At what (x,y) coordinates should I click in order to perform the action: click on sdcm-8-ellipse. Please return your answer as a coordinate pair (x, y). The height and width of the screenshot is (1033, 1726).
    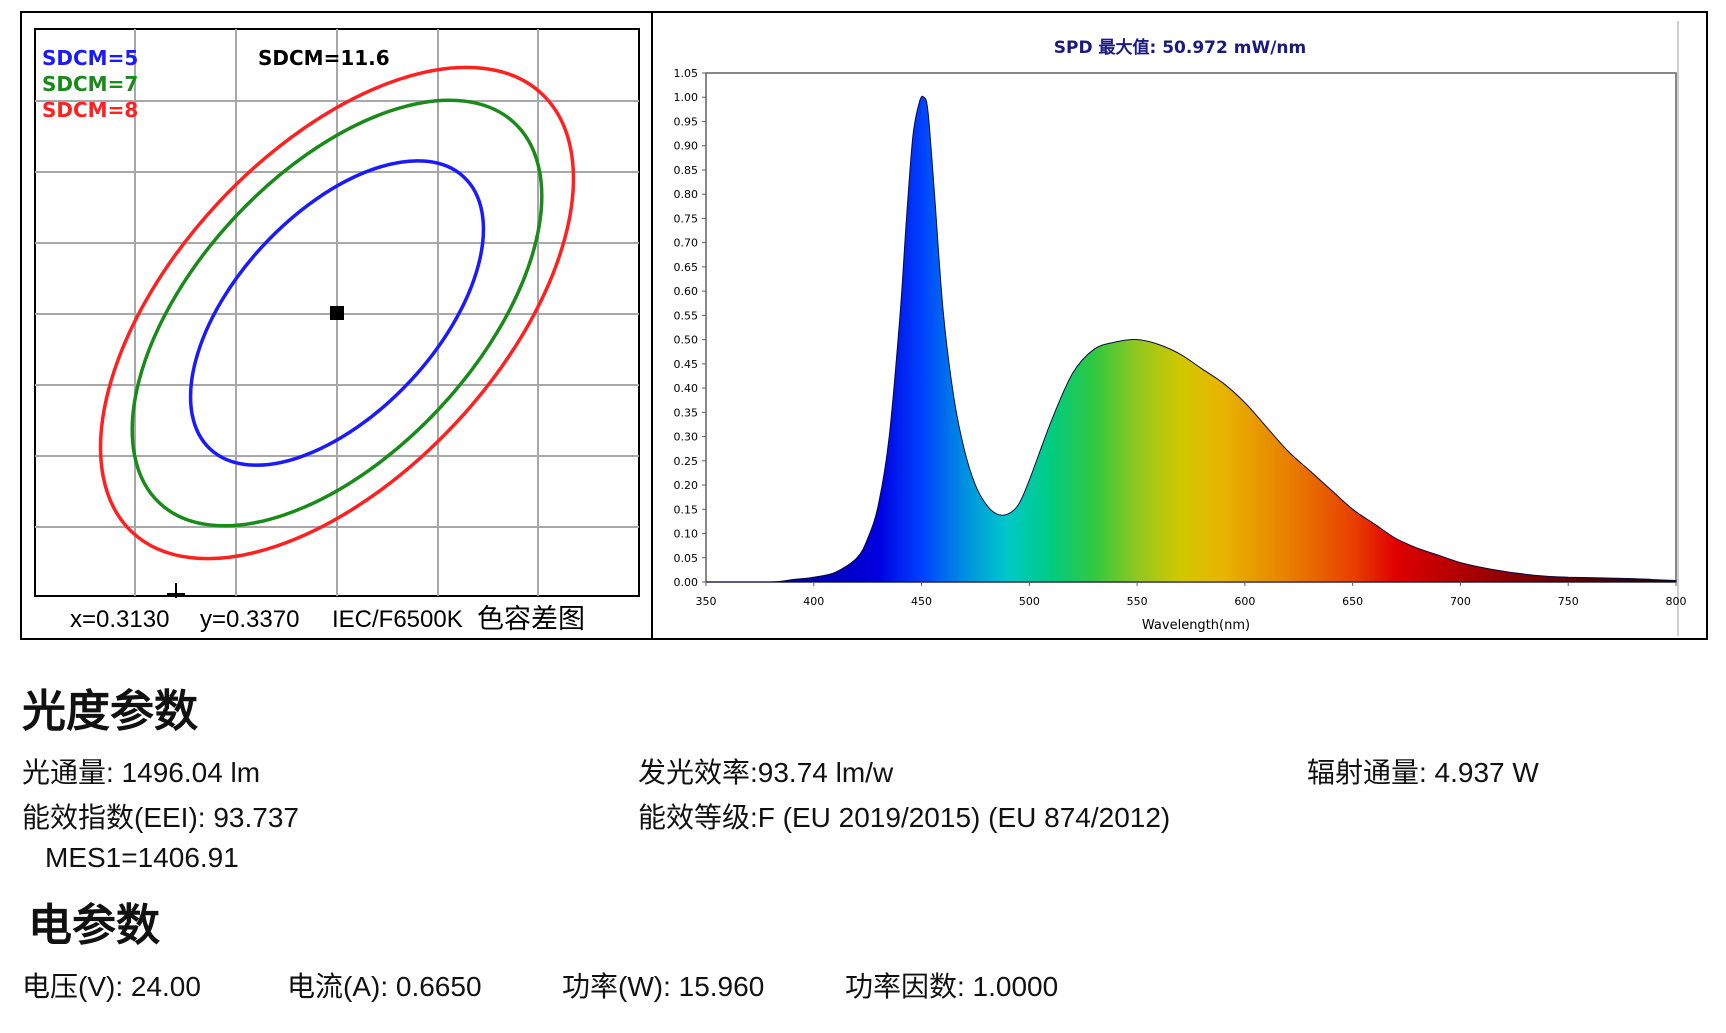
    Looking at the image, I should click on (337, 313).